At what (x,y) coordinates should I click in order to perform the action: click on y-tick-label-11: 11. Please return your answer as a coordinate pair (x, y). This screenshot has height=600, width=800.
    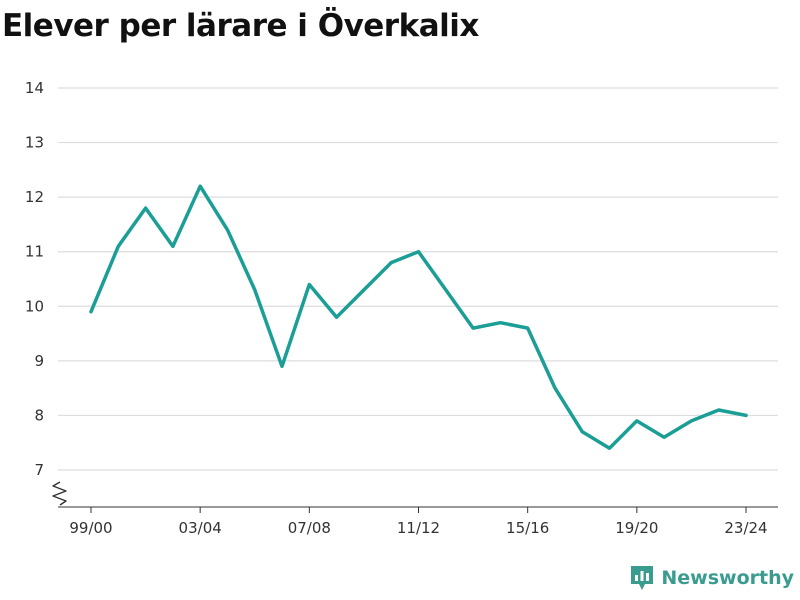
    Looking at the image, I should click on (34, 252).